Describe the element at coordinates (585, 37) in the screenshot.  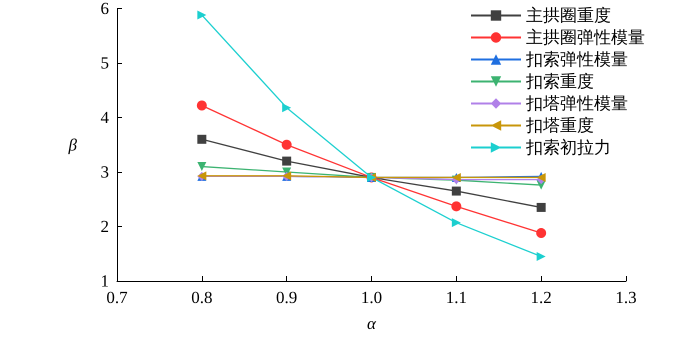
I see `legend-label: 主拱圈弹性模量` at that location.